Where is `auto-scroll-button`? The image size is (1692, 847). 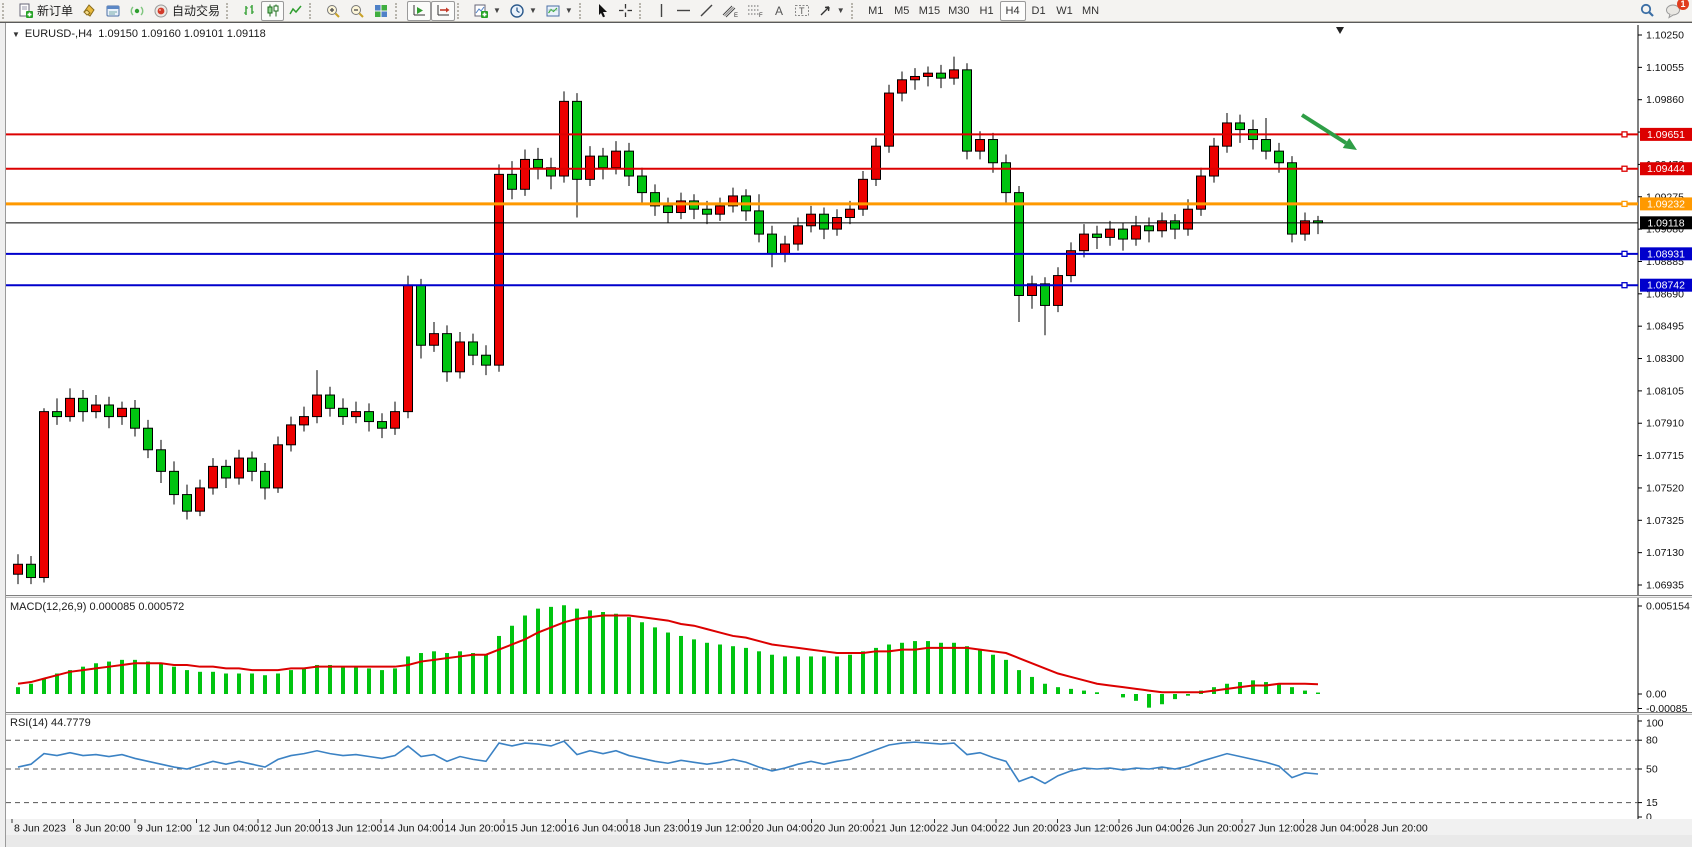 auto-scroll-button is located at coordinates (419, 10).